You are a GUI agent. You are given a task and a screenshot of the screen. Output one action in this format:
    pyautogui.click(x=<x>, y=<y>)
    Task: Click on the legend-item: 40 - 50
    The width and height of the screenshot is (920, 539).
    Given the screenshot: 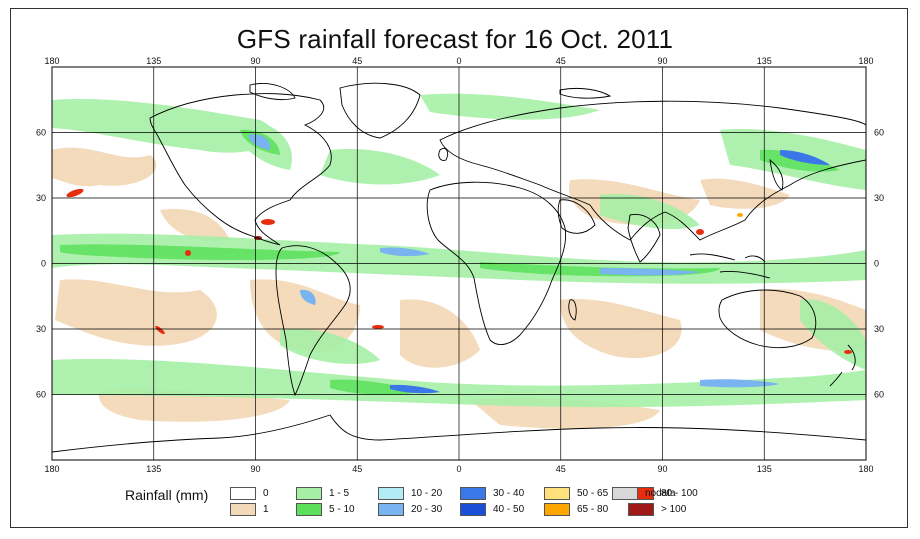 What is the action you would take?
    pyautogui.click(x=492, y=509)
    